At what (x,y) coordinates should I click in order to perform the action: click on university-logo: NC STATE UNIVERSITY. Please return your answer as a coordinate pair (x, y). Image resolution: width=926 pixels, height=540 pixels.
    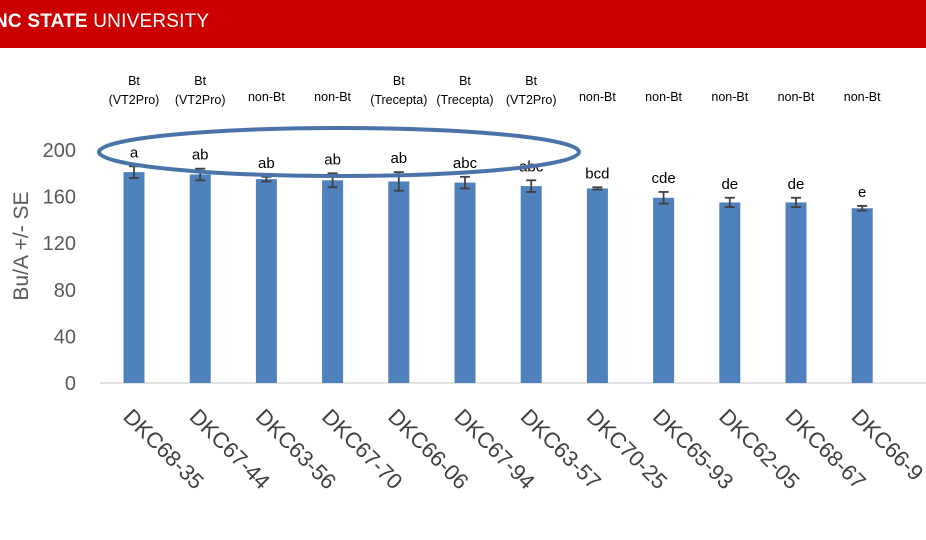
    Looking at the image, I should click on (104, 22).